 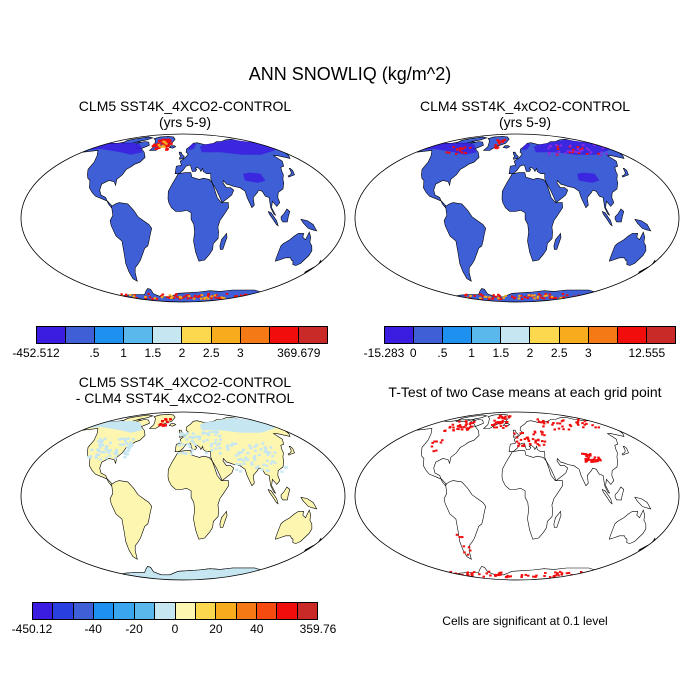 What do you see at coordinates (172, 425) in the screenshot?
I see `land-iceland` at bounding box center [172, 425].